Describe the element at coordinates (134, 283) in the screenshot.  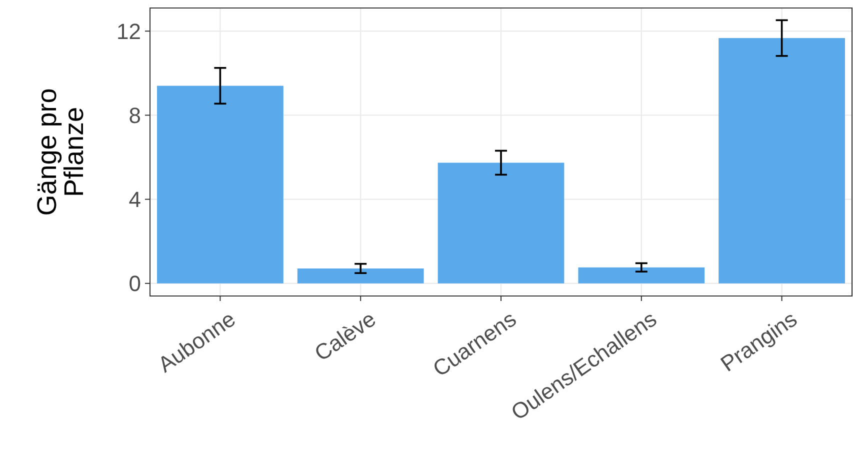
I see `y-tick-label: 0` at that location.